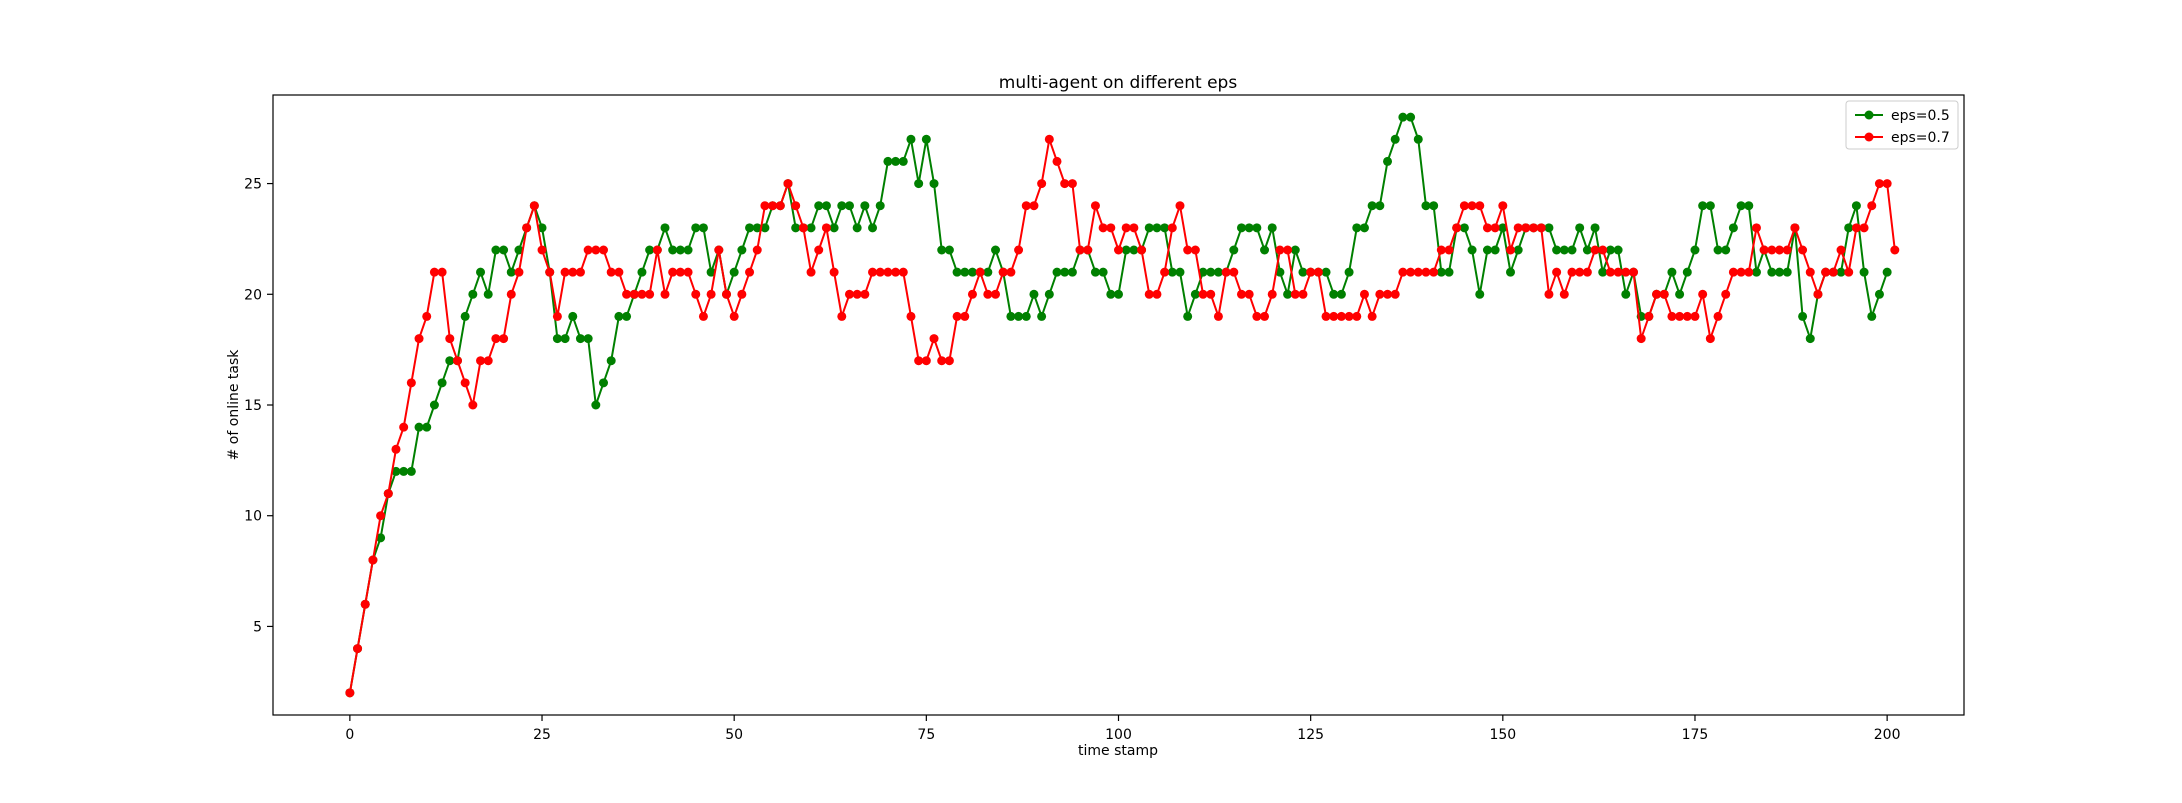  Describe the element at coordinates (1887, 735) in the screenshot. I see `x-tick-label: 200` at that location.